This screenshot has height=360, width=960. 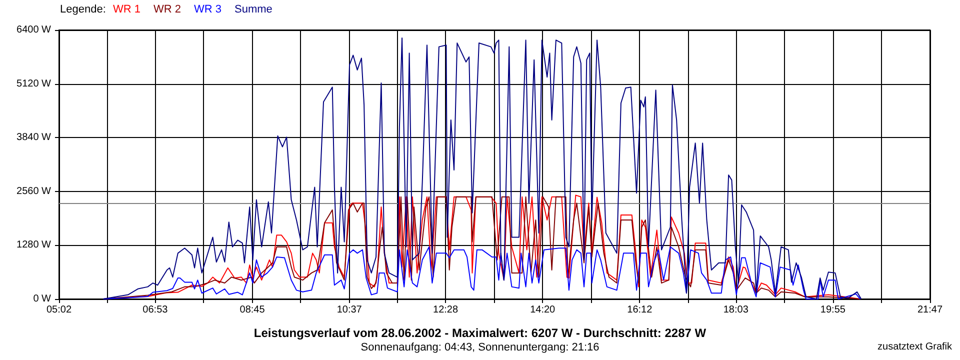 I want to click on y-tick-label: 2560 W, so click(x=34, y=191).